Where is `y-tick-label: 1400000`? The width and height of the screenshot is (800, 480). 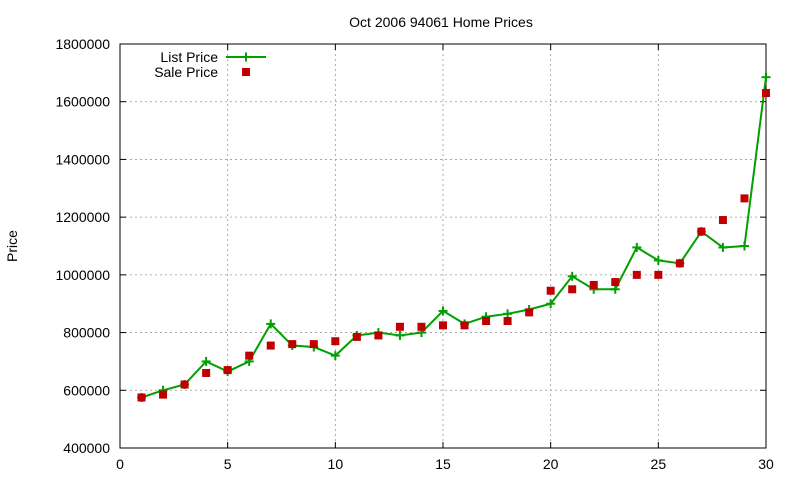 y-tick-label: 1400000 is located at coordinates (82, 159).